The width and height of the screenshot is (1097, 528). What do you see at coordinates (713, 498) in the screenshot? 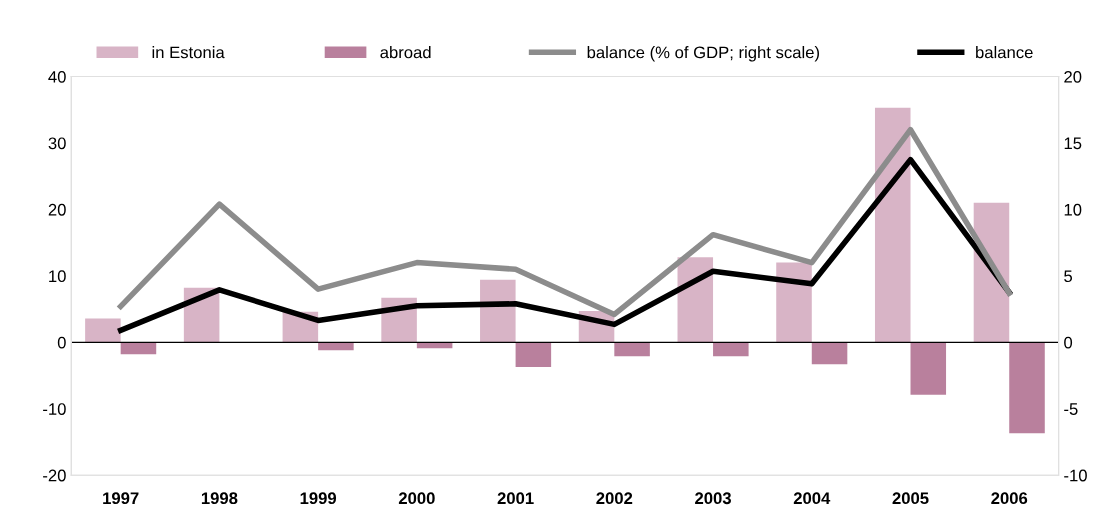
I see `x-tick-label: 2003` at bounding box center [713, 498].